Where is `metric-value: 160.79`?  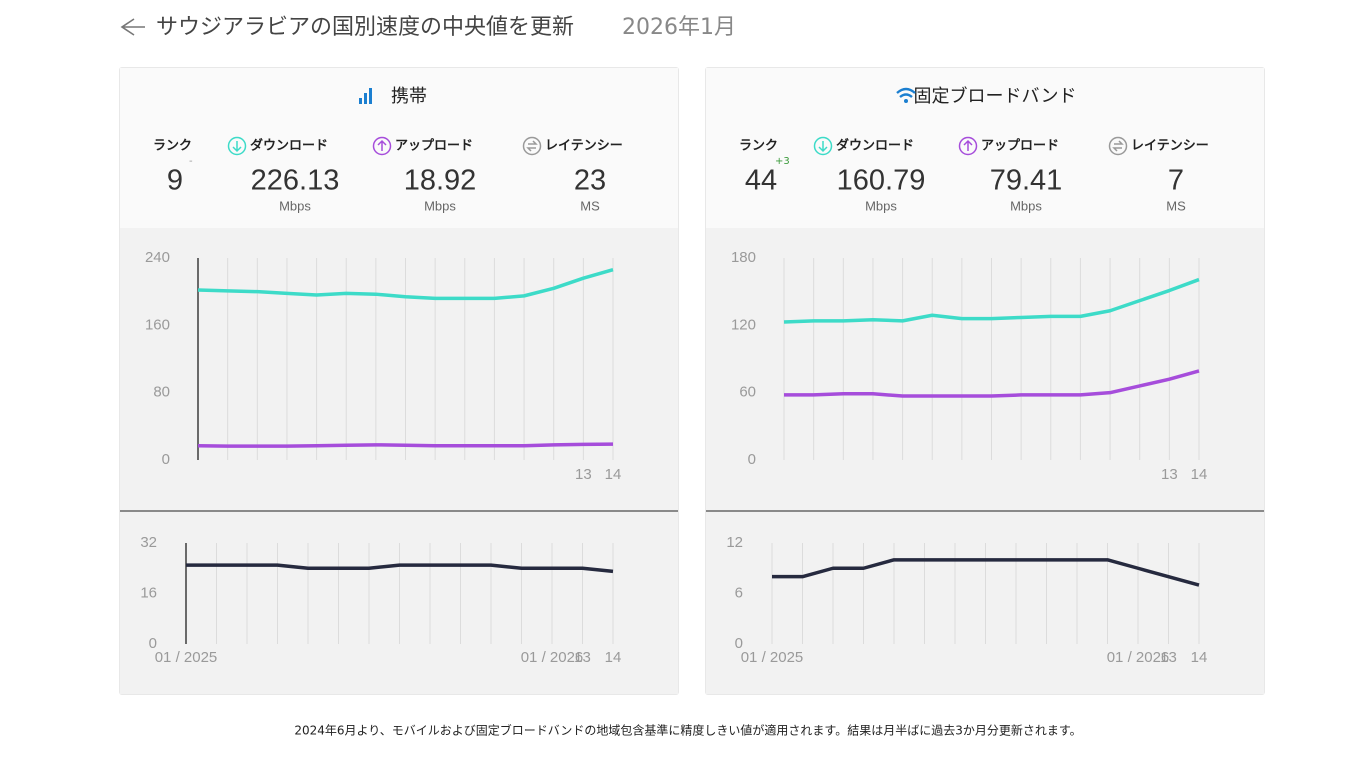
metric-value: 160.79 is located at coordinates (881, 181).